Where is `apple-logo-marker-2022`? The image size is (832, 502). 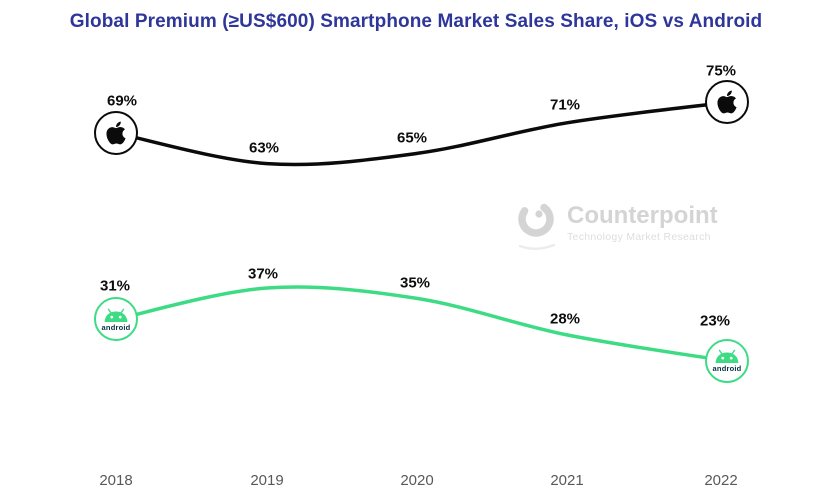 apple-logo-marker-2022 is located at coordinates (727, 102).